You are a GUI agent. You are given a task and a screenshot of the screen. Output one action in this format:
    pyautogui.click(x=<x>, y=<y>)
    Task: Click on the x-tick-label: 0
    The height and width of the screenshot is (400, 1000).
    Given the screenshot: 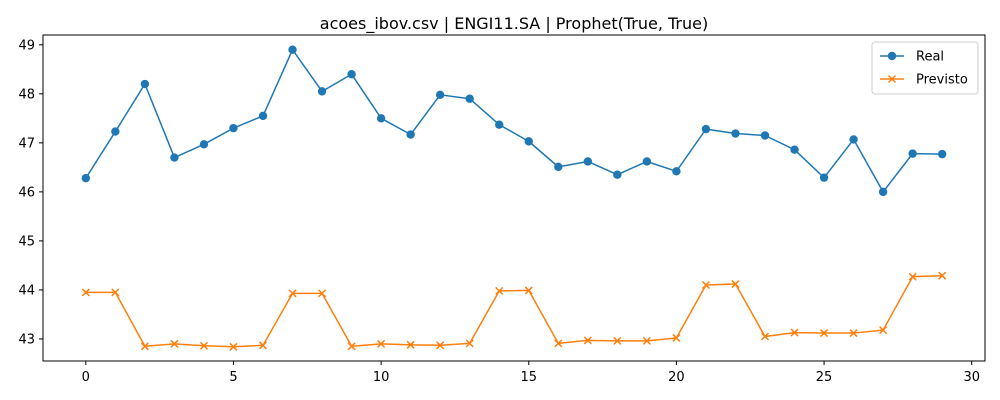 What is the action you would take?
    pyautogui.click(x=86, y=377)
    